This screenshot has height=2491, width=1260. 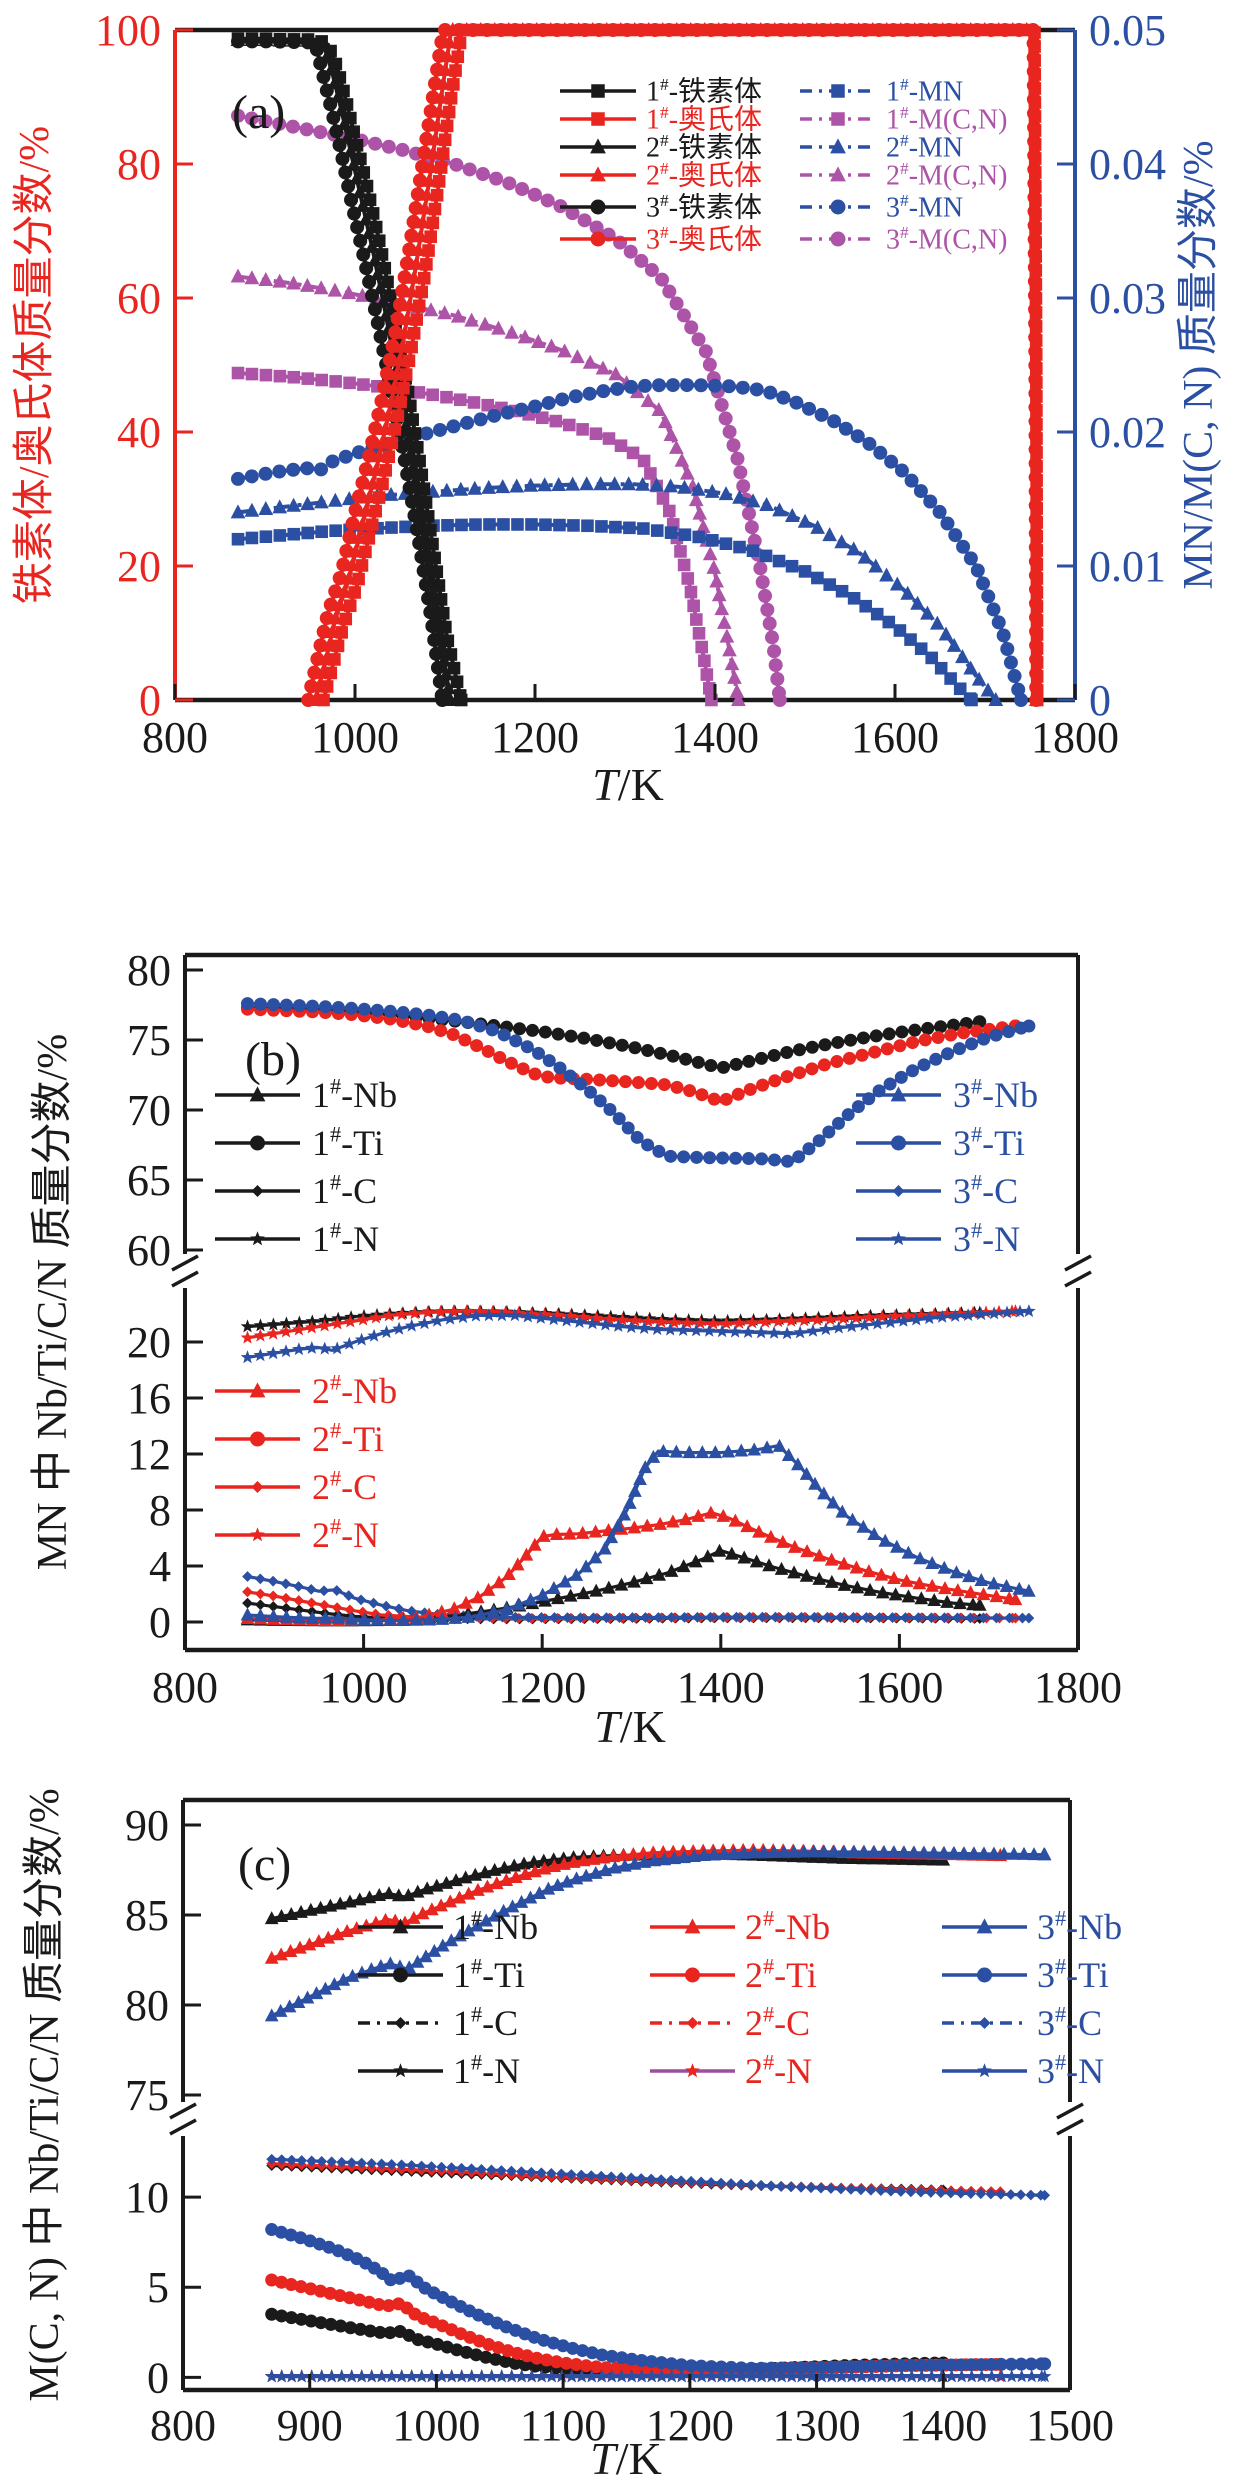 I want to click on tick-label: 10, so click(x=147, y=2197).